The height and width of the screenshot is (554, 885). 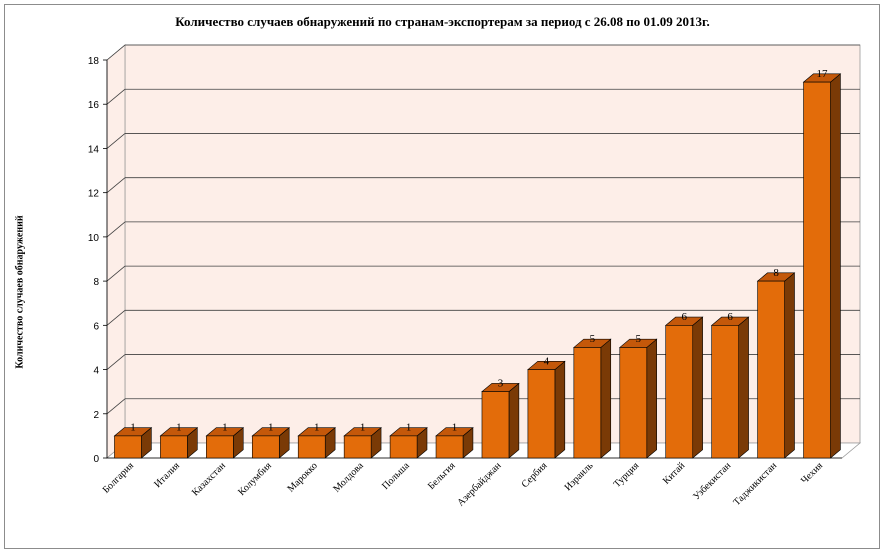 What do you see at coordinates (755, 484) in the screenshot?
I see `x-tick-label: Таджикистан` at bounding box center [755, 484].